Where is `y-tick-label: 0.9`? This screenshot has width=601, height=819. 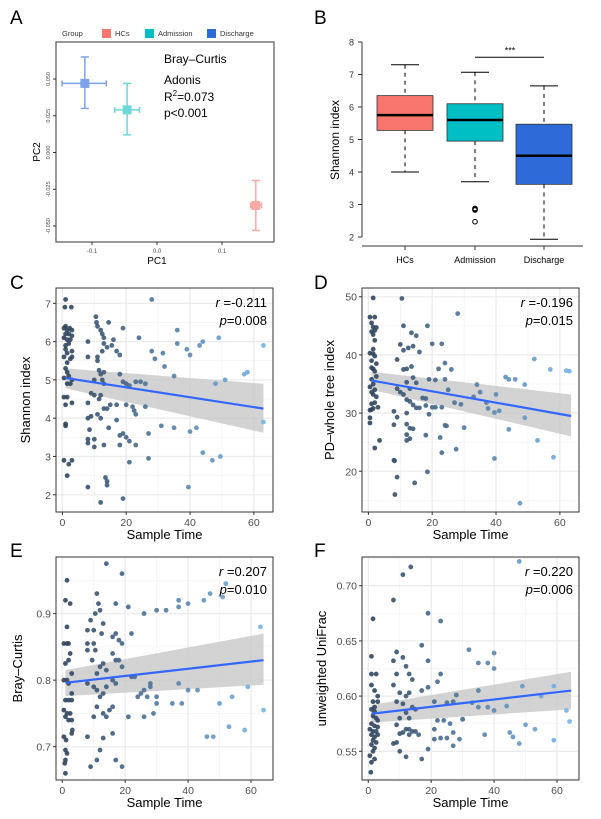 y-tick-label: 0.9 is located at coordinates (43, 615).